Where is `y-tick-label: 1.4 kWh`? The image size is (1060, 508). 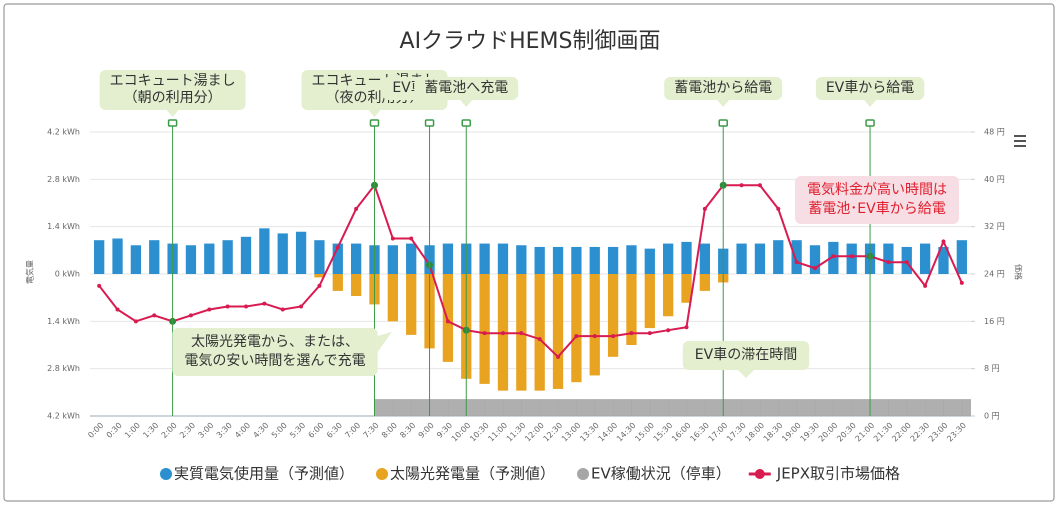 y-tick-label: 1.4 kWh is located at coordinates (63, 321).